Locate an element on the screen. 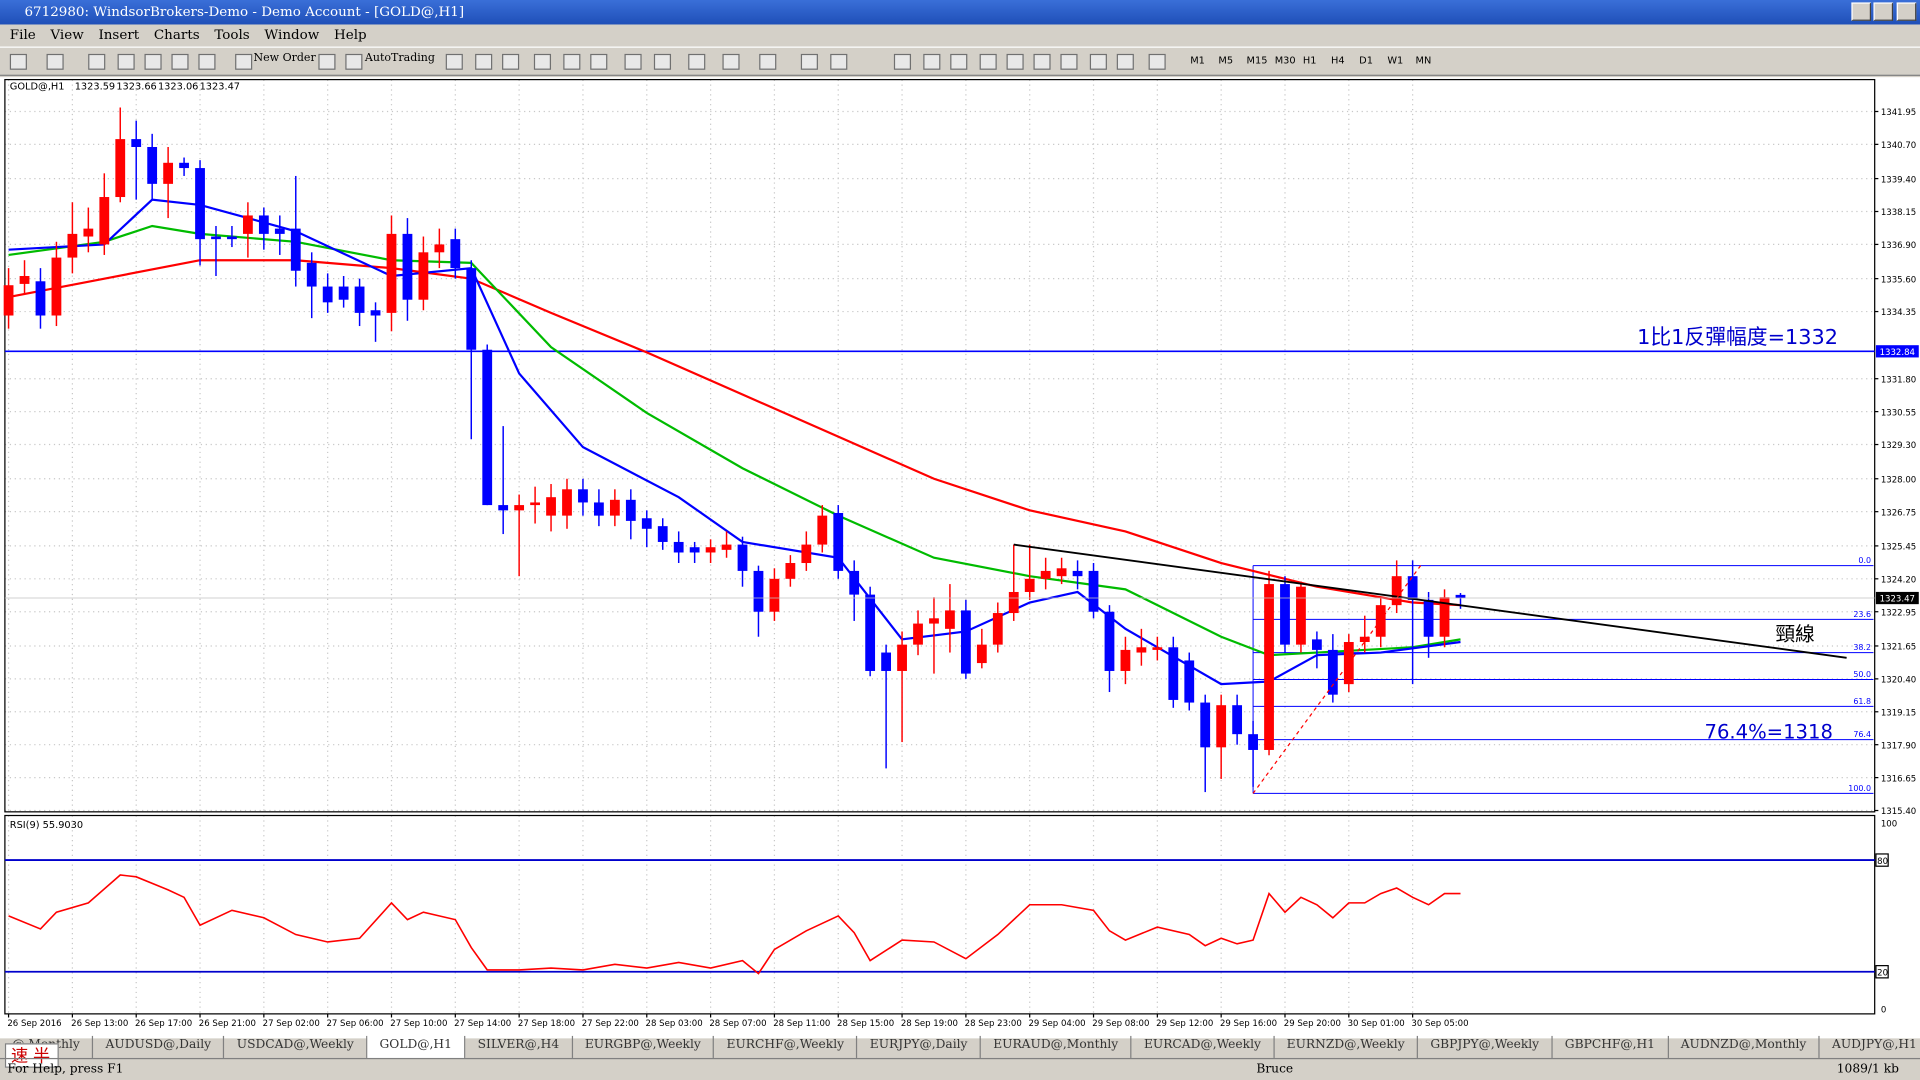 This screenshot has height=1080, width=1920. menu-item: Help is located at coordinates (350, 34).